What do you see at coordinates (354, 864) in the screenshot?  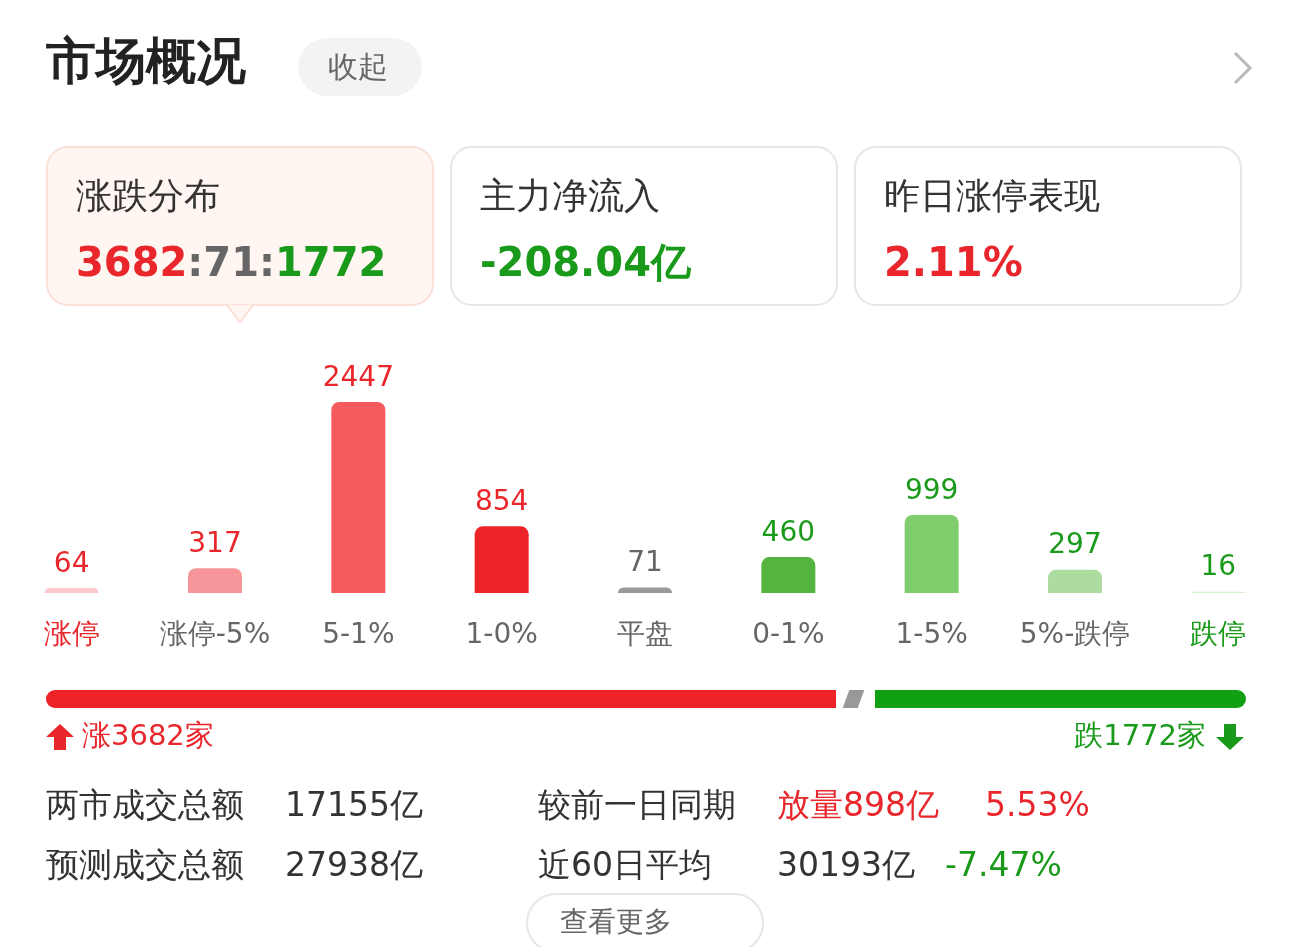 I see `text: 27938亿` at bounding box center [354, 864].